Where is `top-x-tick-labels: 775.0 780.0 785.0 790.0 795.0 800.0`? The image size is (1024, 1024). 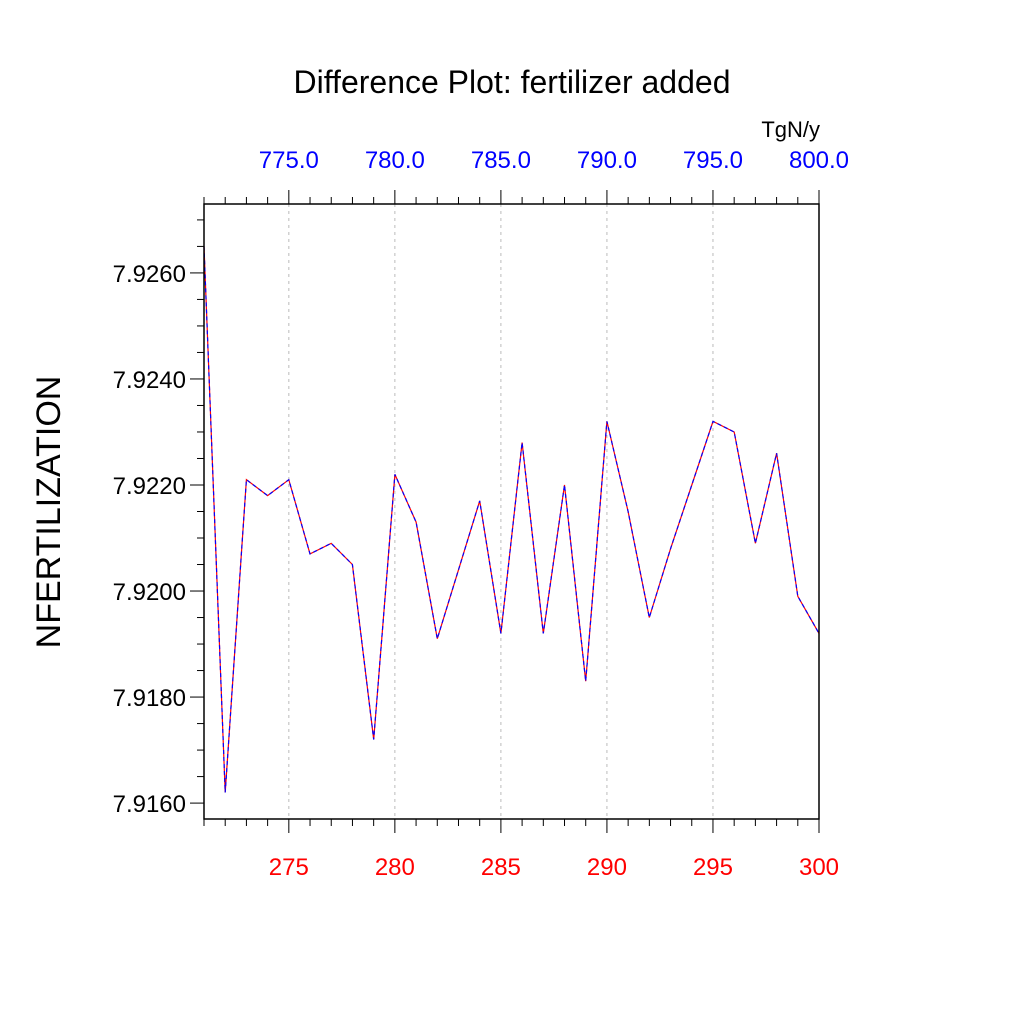 top-x-tick-labels: 775.0 780.0 785.0 790.0 795.0 800.0 is located at coordinates (554, 160).